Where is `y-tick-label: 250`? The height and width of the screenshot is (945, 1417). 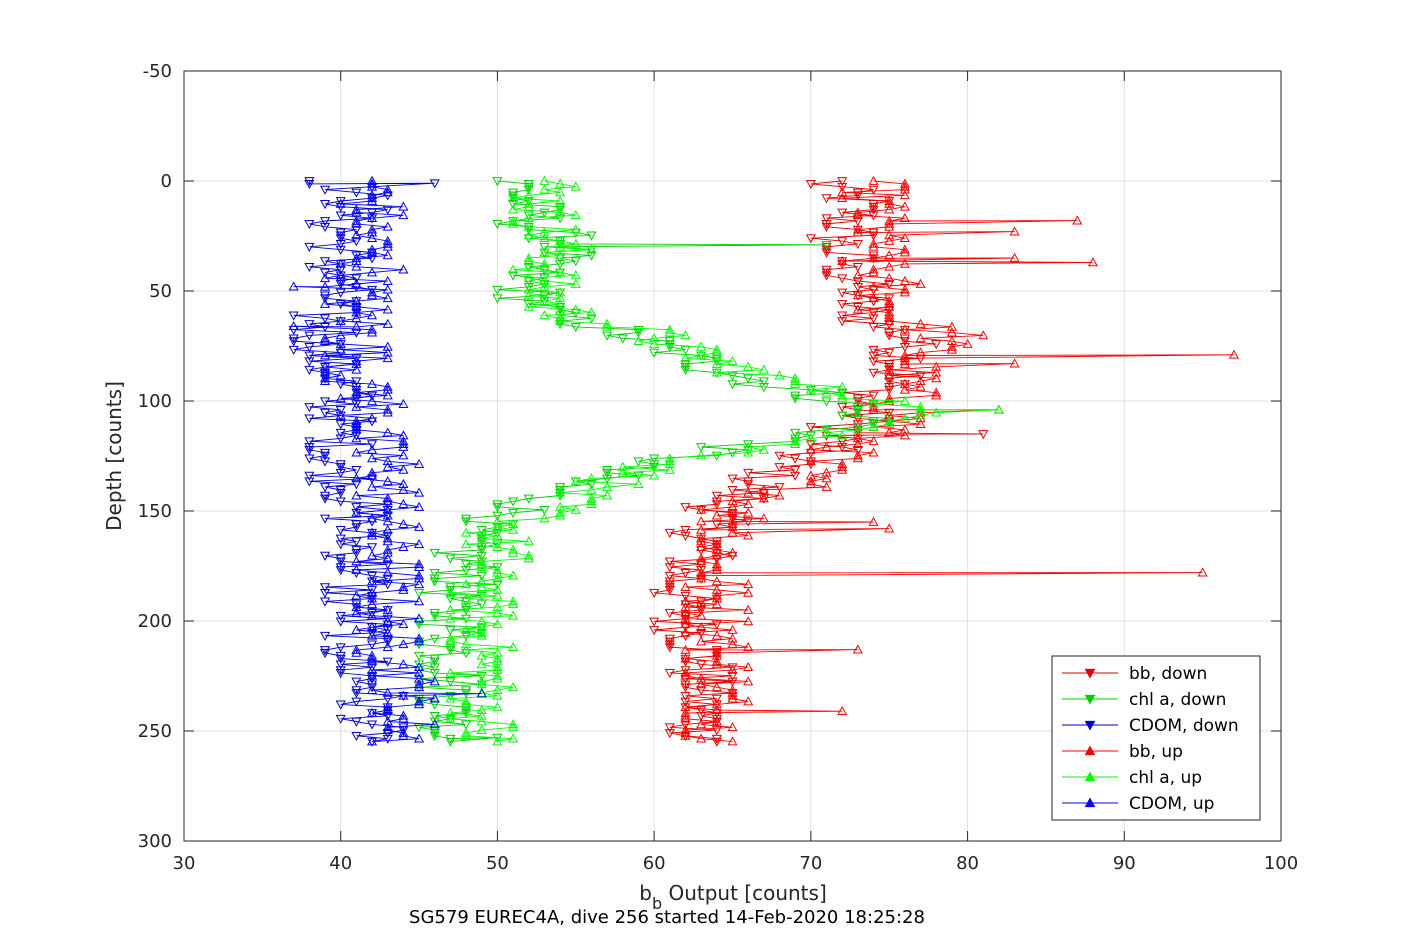
y-tick-label: 250 is located at coordinates (155, 731).